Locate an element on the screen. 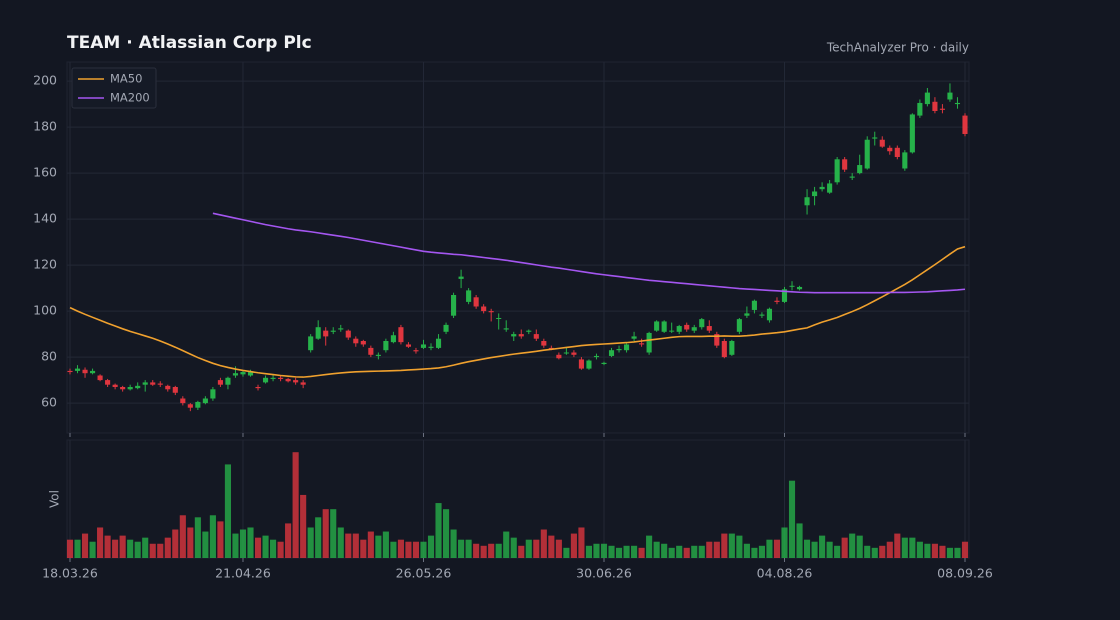 This screenshot has height=620, width=1120. y-tick-label: 180 is located at coordinates (45, 126).